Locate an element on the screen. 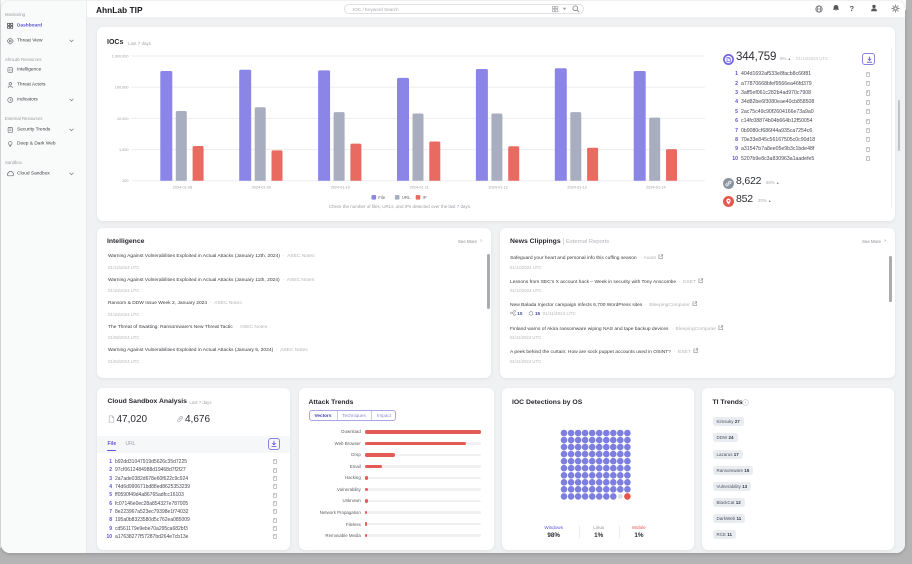 The height and width of the screenshot is (564, 912). svg-text: 2024-01-11 is located at coordinates (419, 188).